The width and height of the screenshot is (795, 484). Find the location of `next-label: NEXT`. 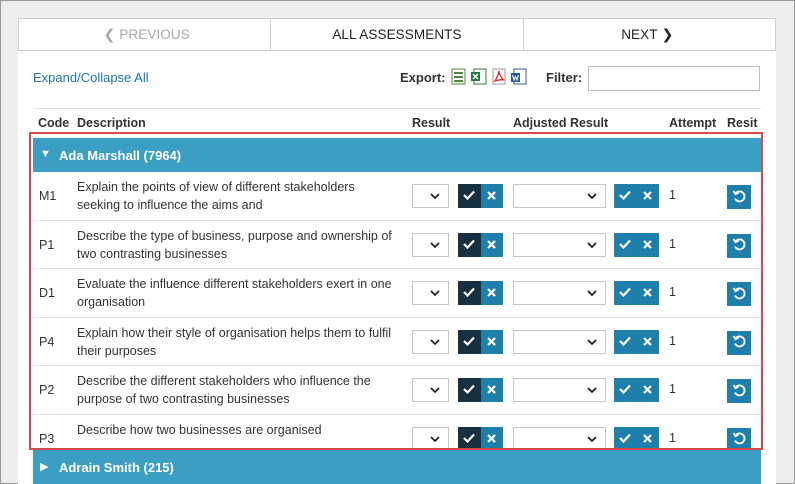

next-label: NEXT is located at coordinates (639, 34).